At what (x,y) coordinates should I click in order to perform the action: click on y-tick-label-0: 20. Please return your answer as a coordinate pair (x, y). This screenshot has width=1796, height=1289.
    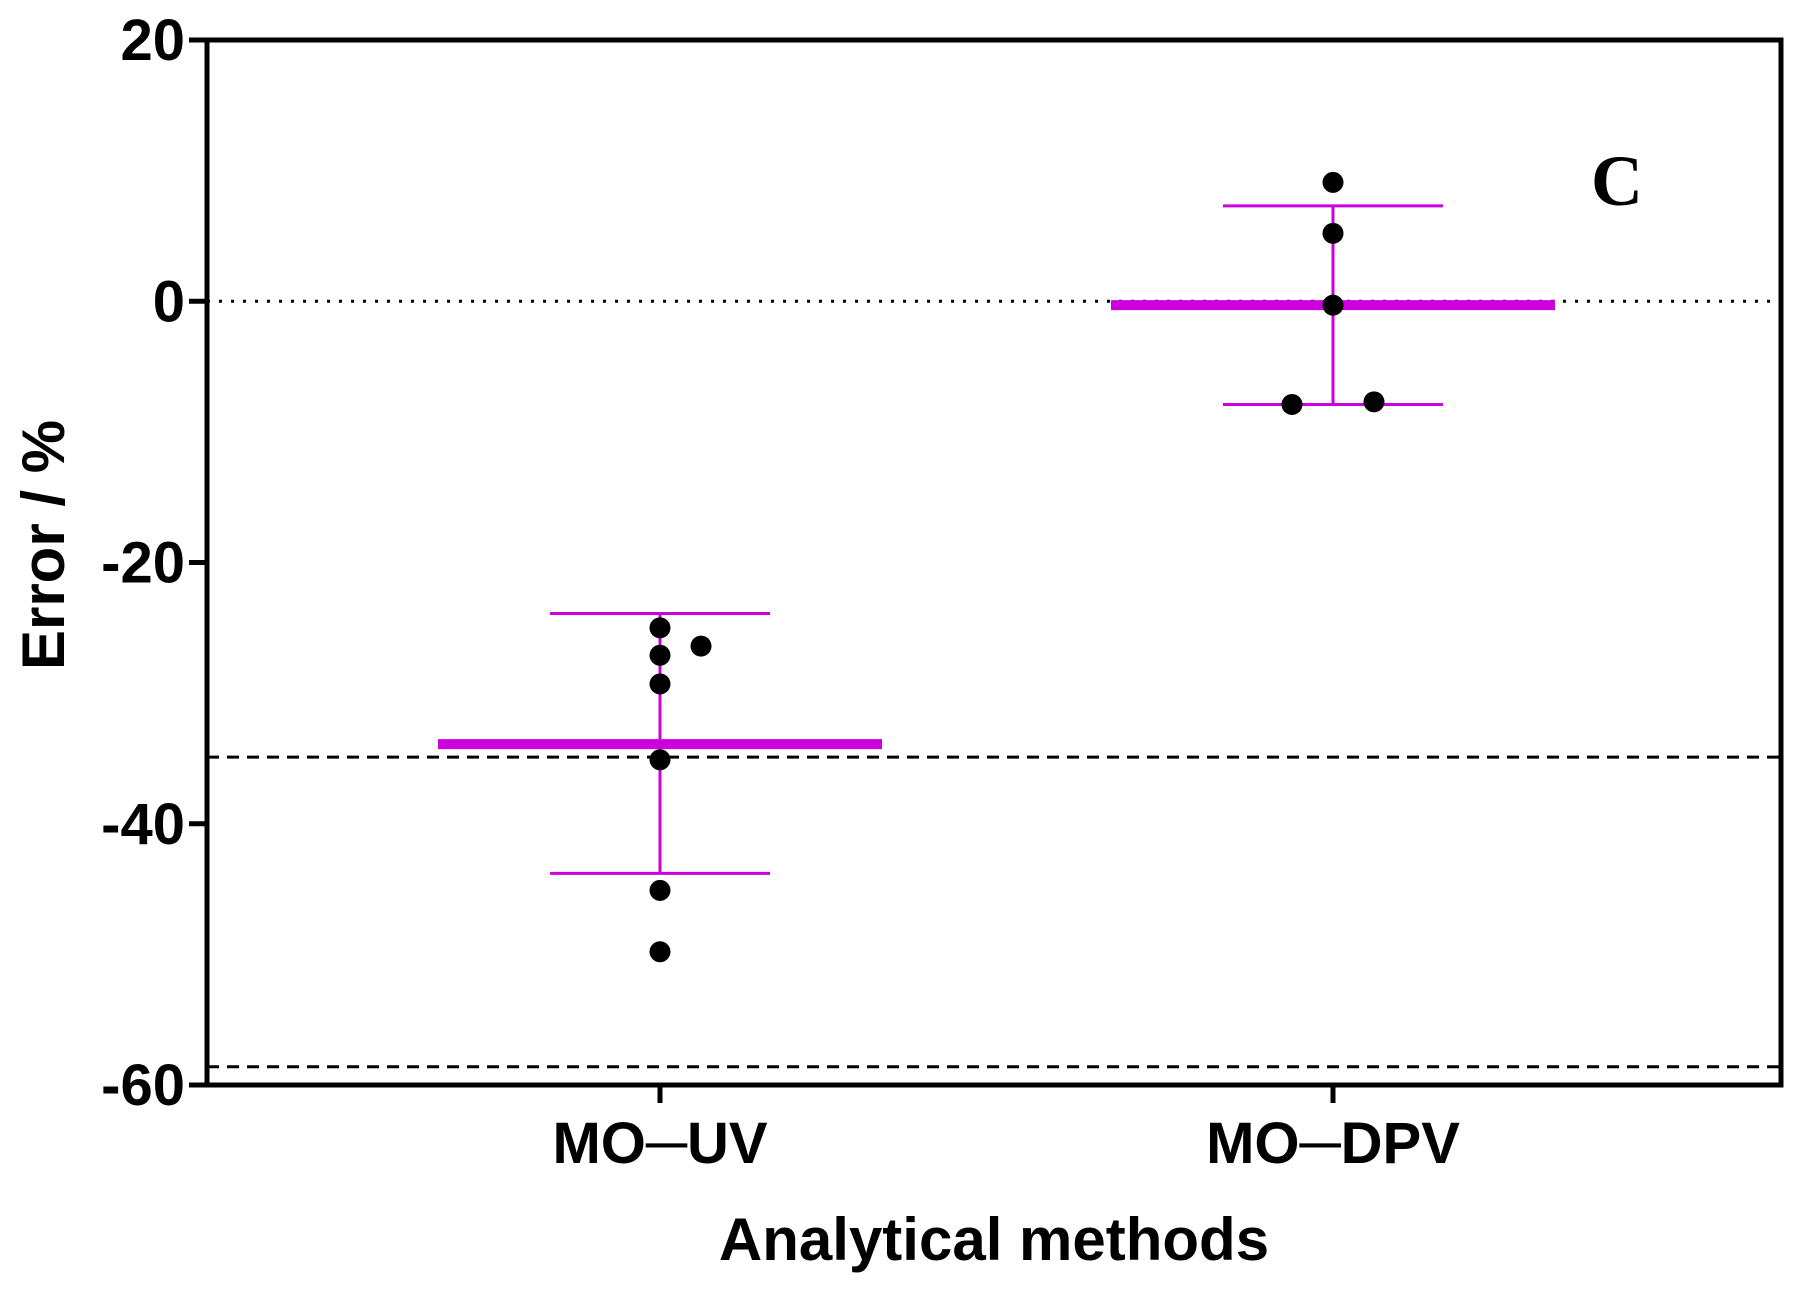
    Looking at the image, I should click on (152, 40).